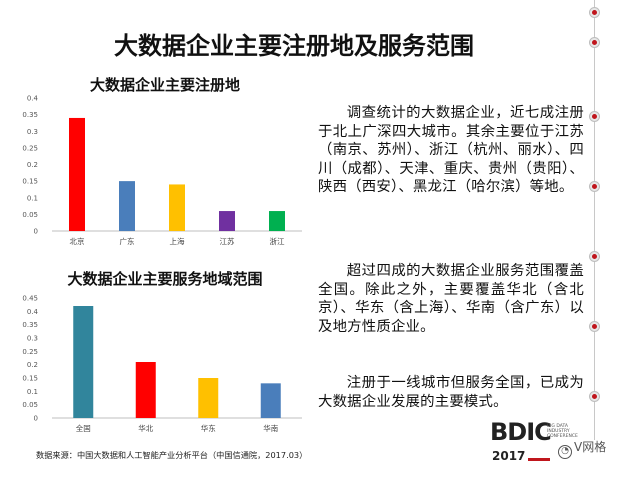 The height and width of the screenshot is (480, 640). Describe the element at coordinates (127, 206) in the screenshot. I see `bar-广东` at that location.